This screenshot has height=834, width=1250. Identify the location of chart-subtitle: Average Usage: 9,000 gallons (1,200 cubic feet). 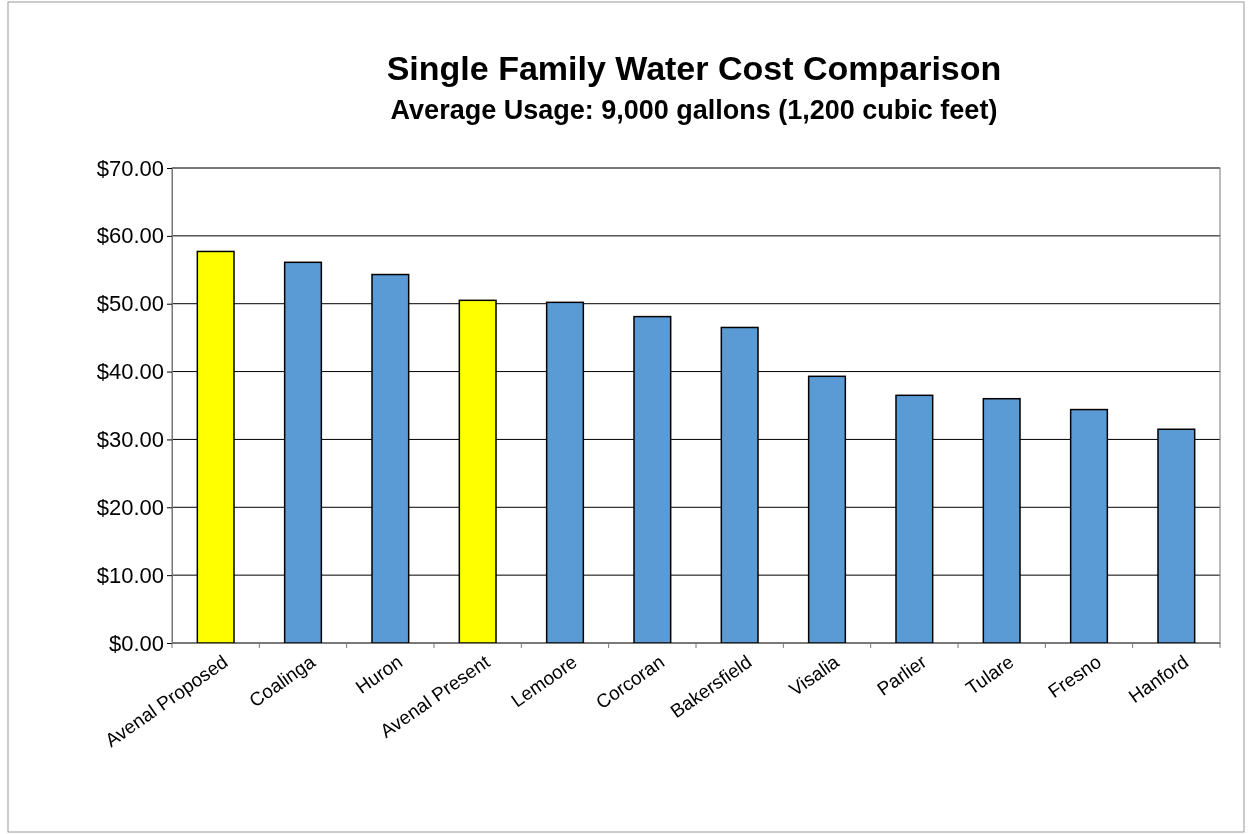
(694, 110).